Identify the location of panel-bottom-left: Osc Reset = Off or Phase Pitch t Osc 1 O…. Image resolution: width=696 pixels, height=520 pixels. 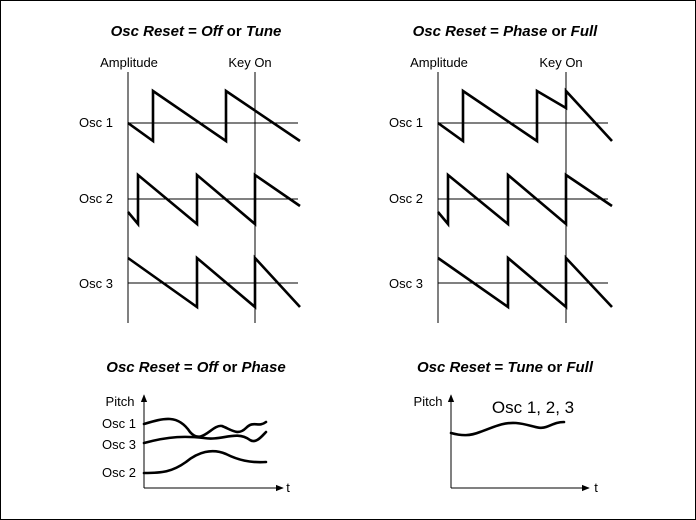
(196, 427).